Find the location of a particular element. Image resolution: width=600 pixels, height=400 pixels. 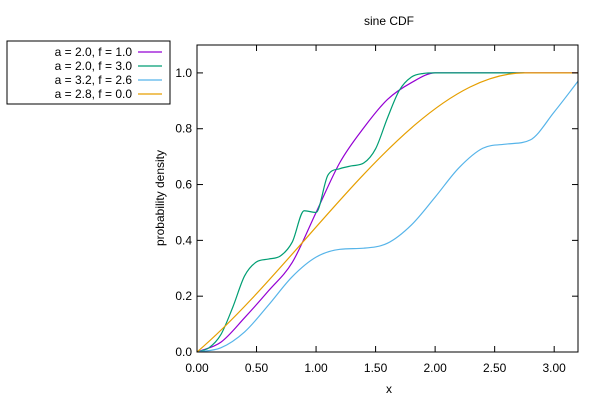

x-tick-label: 1.50 is located at coordinates (376, 368).